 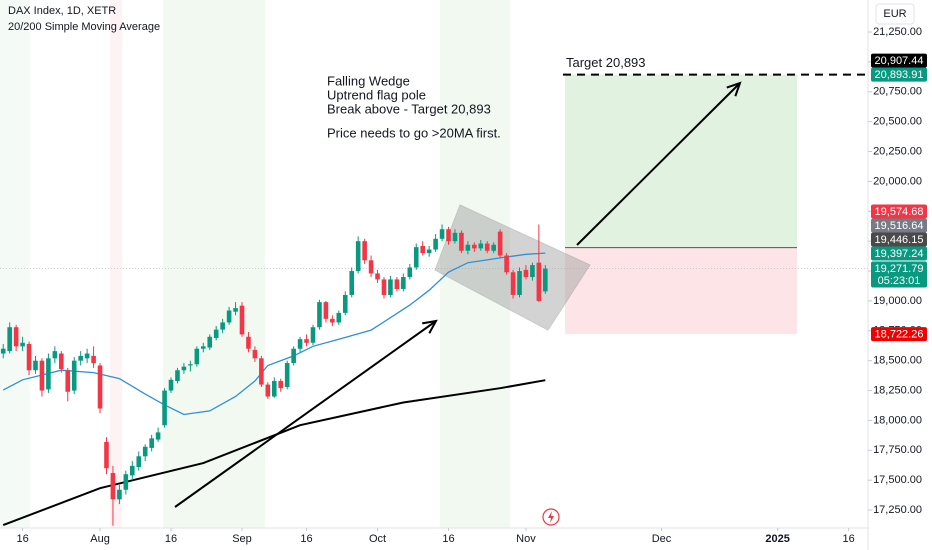 I want to click on price-badge-label: 19,397.24, so click(x=899, y=254).